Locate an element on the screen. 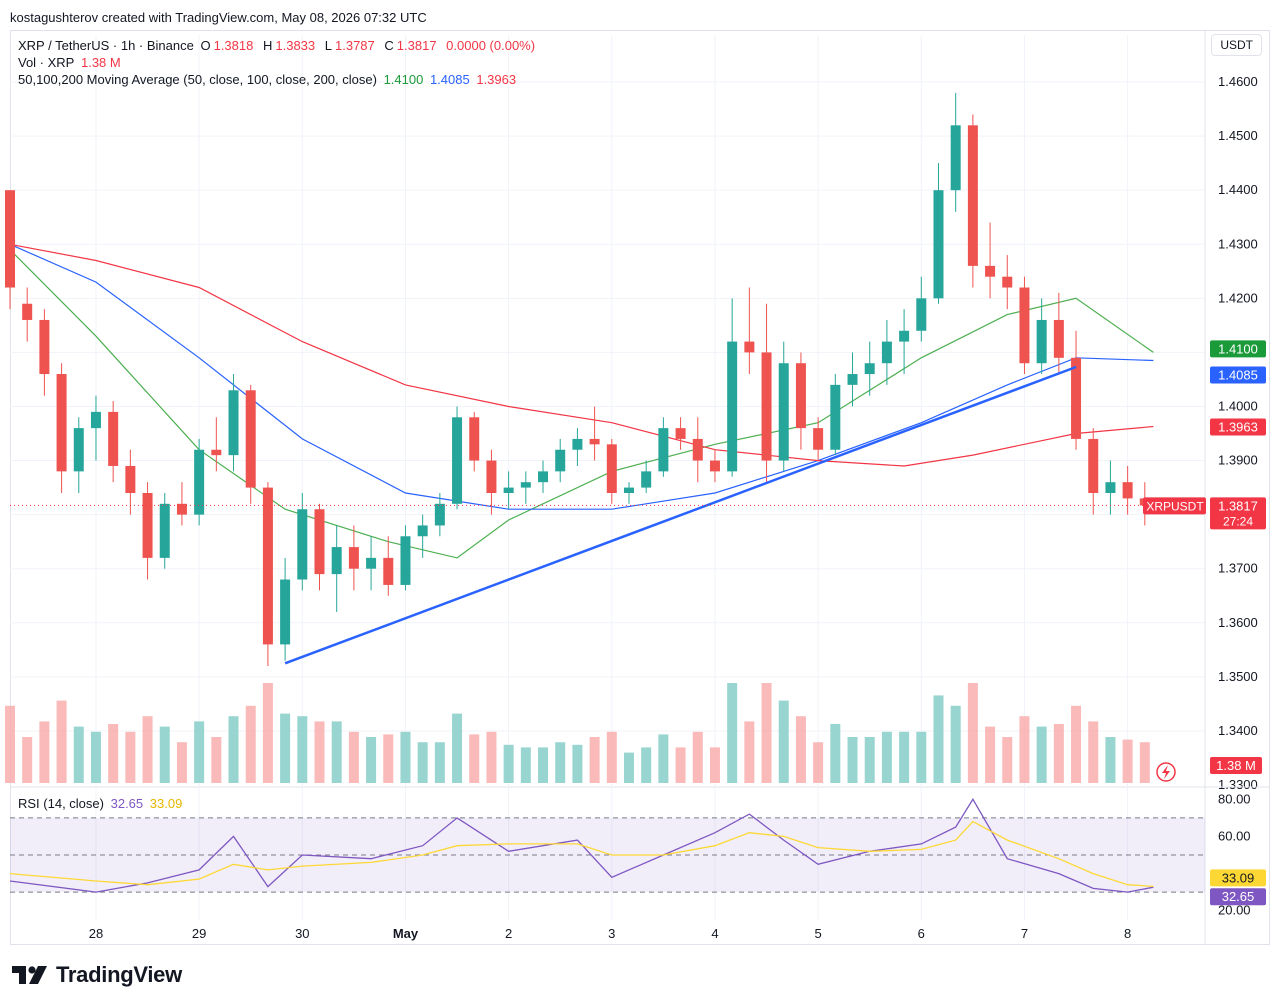  currency-button: USDT is located at coordinates (1236, 45).